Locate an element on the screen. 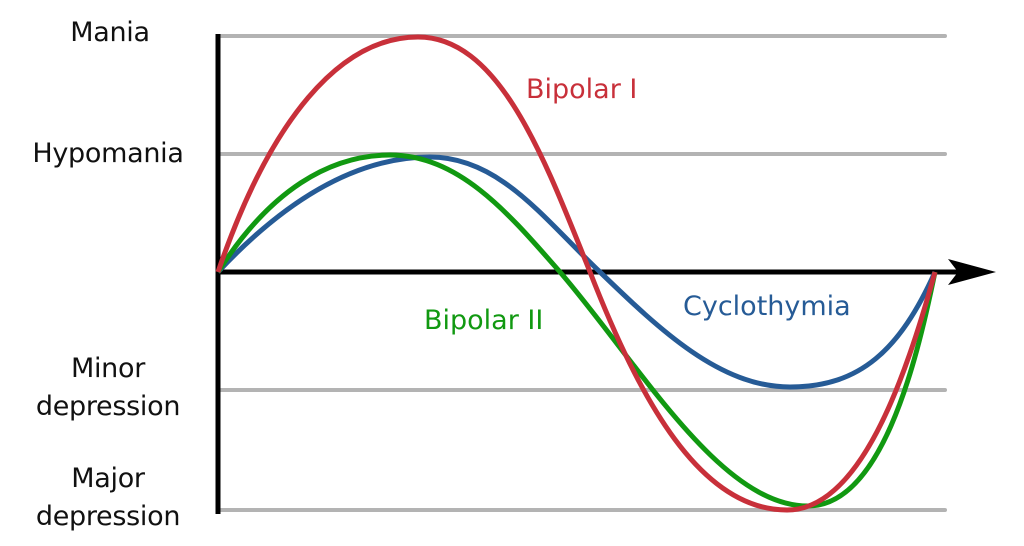  label-major-depression: Major depression is located at coordinates (108, 498).